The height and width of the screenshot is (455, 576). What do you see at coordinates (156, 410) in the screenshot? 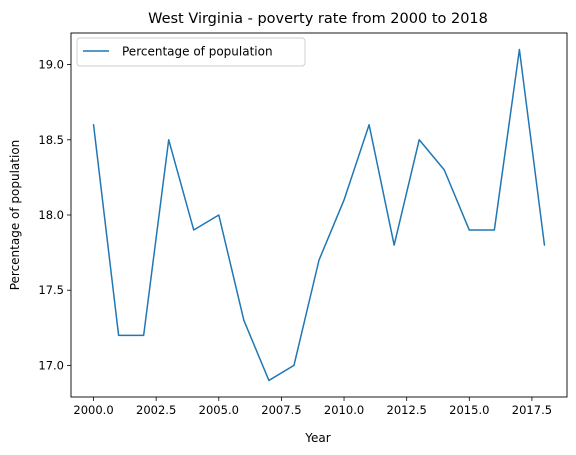
I see `x-tick-label: 2002.5` at bounding box center [156, 410].